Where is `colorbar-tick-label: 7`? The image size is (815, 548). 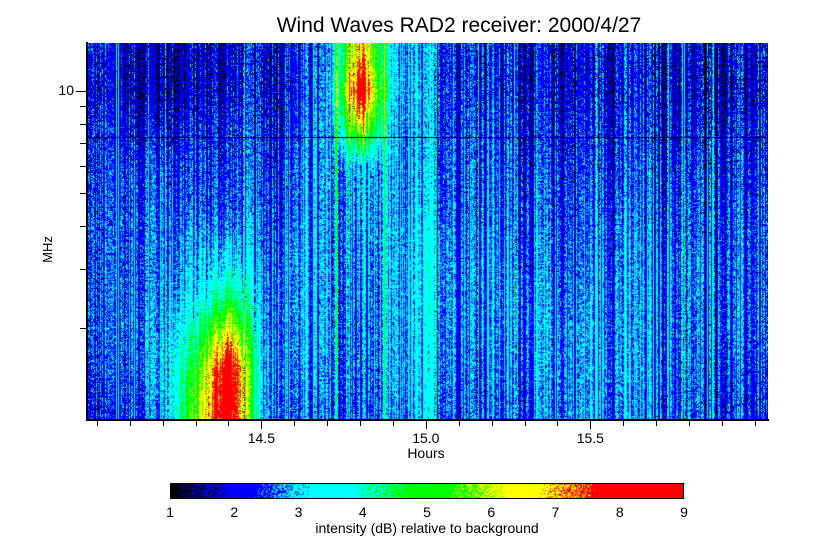
colorbar-tick-label: 7 is located at coordinates (555, 512).